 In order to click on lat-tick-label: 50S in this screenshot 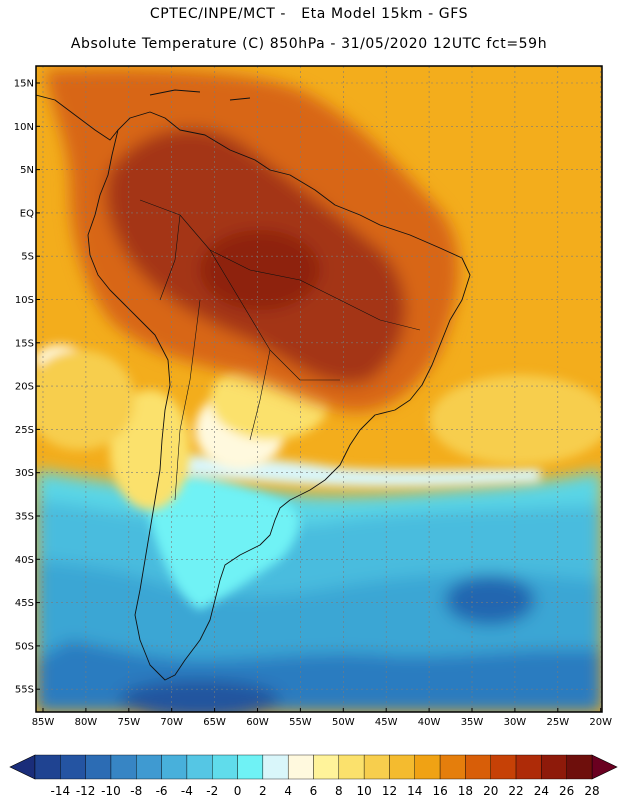, I will do `click(24, 646)`.